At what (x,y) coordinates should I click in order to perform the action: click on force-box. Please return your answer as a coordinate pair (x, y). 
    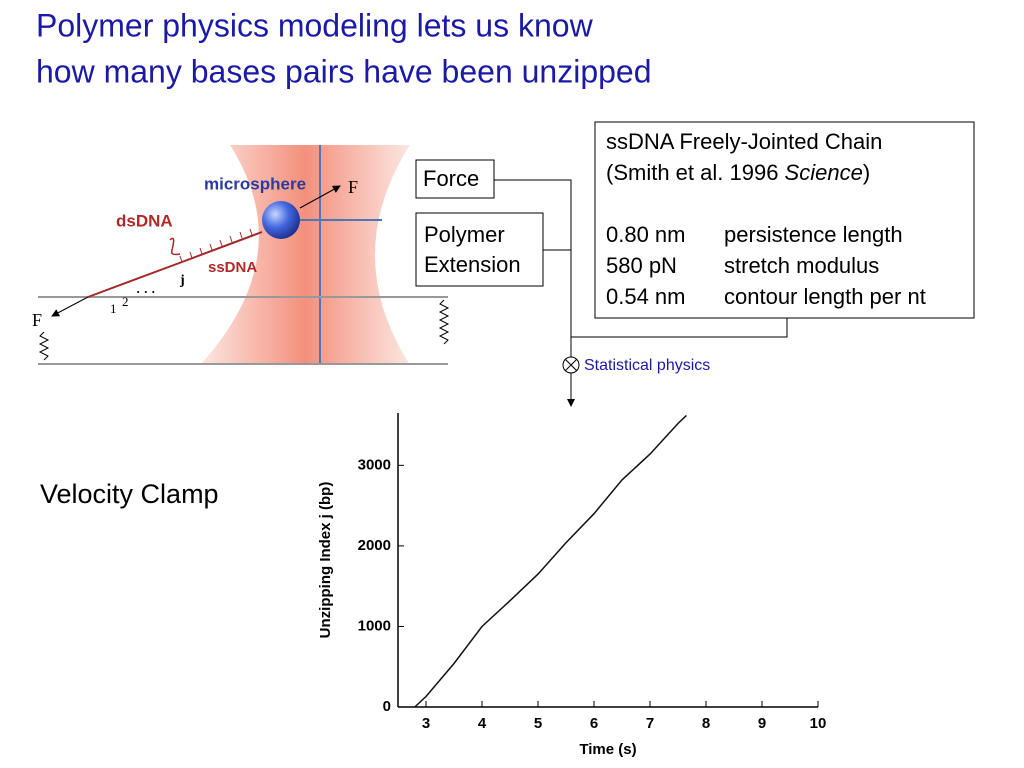
    Looking at the image, I should click on (455, 179).